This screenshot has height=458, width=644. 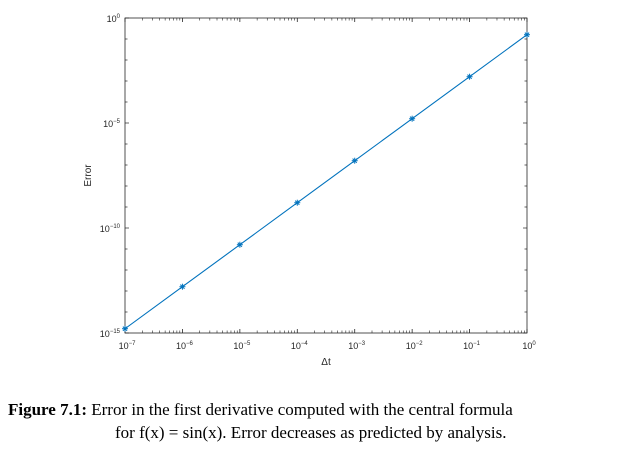 I want to click on x-tick-label: 10⁻⁷, so click(x=128, y=346).